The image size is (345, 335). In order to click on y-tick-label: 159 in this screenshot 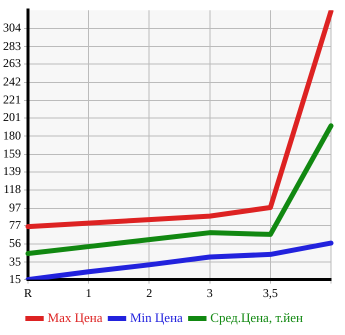, I will do `click(12, 153)`.